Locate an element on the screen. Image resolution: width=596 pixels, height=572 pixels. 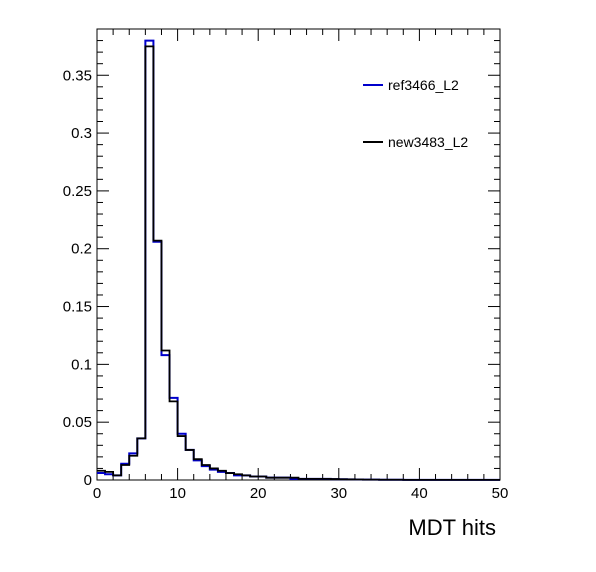
legend-label-ref3466: ref3466_L2 is located at coordinates (423, 85).